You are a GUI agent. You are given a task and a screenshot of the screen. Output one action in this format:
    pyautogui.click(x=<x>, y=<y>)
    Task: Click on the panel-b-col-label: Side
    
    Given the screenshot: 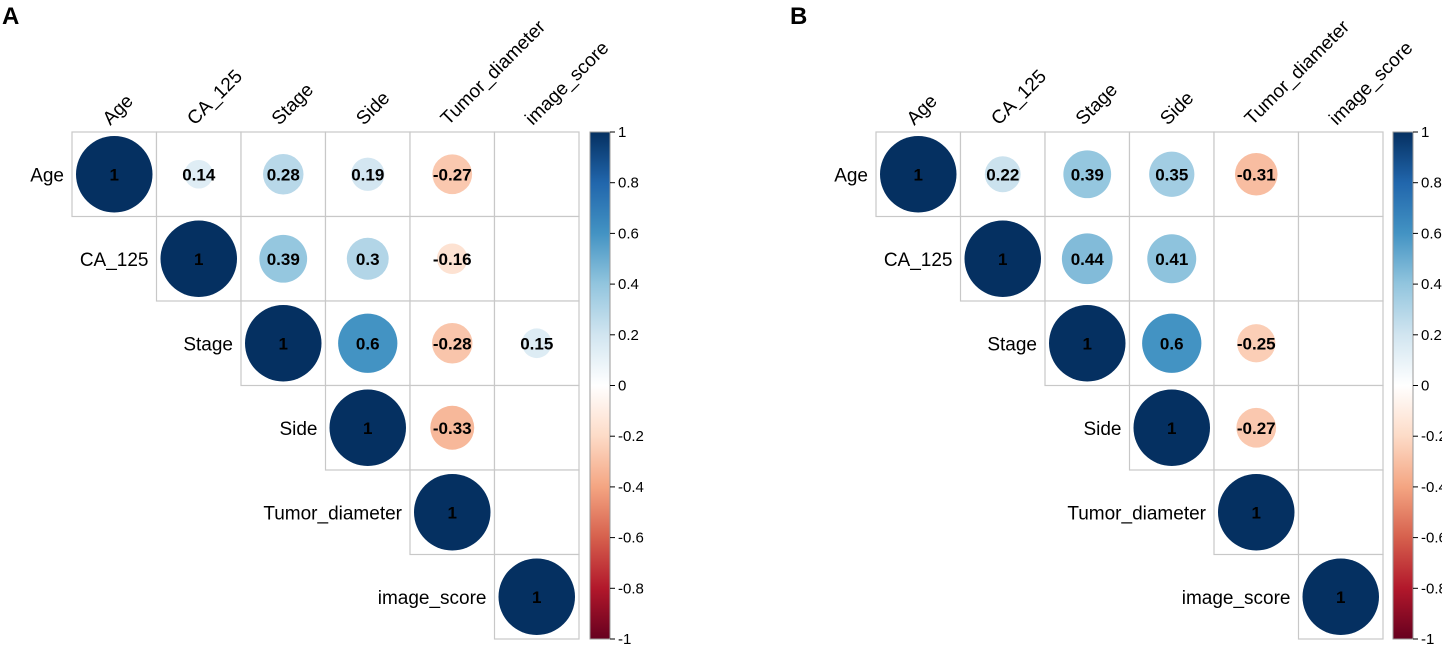 What is the action you would take?
    pyautogui.click(x=1177, y=109)
    